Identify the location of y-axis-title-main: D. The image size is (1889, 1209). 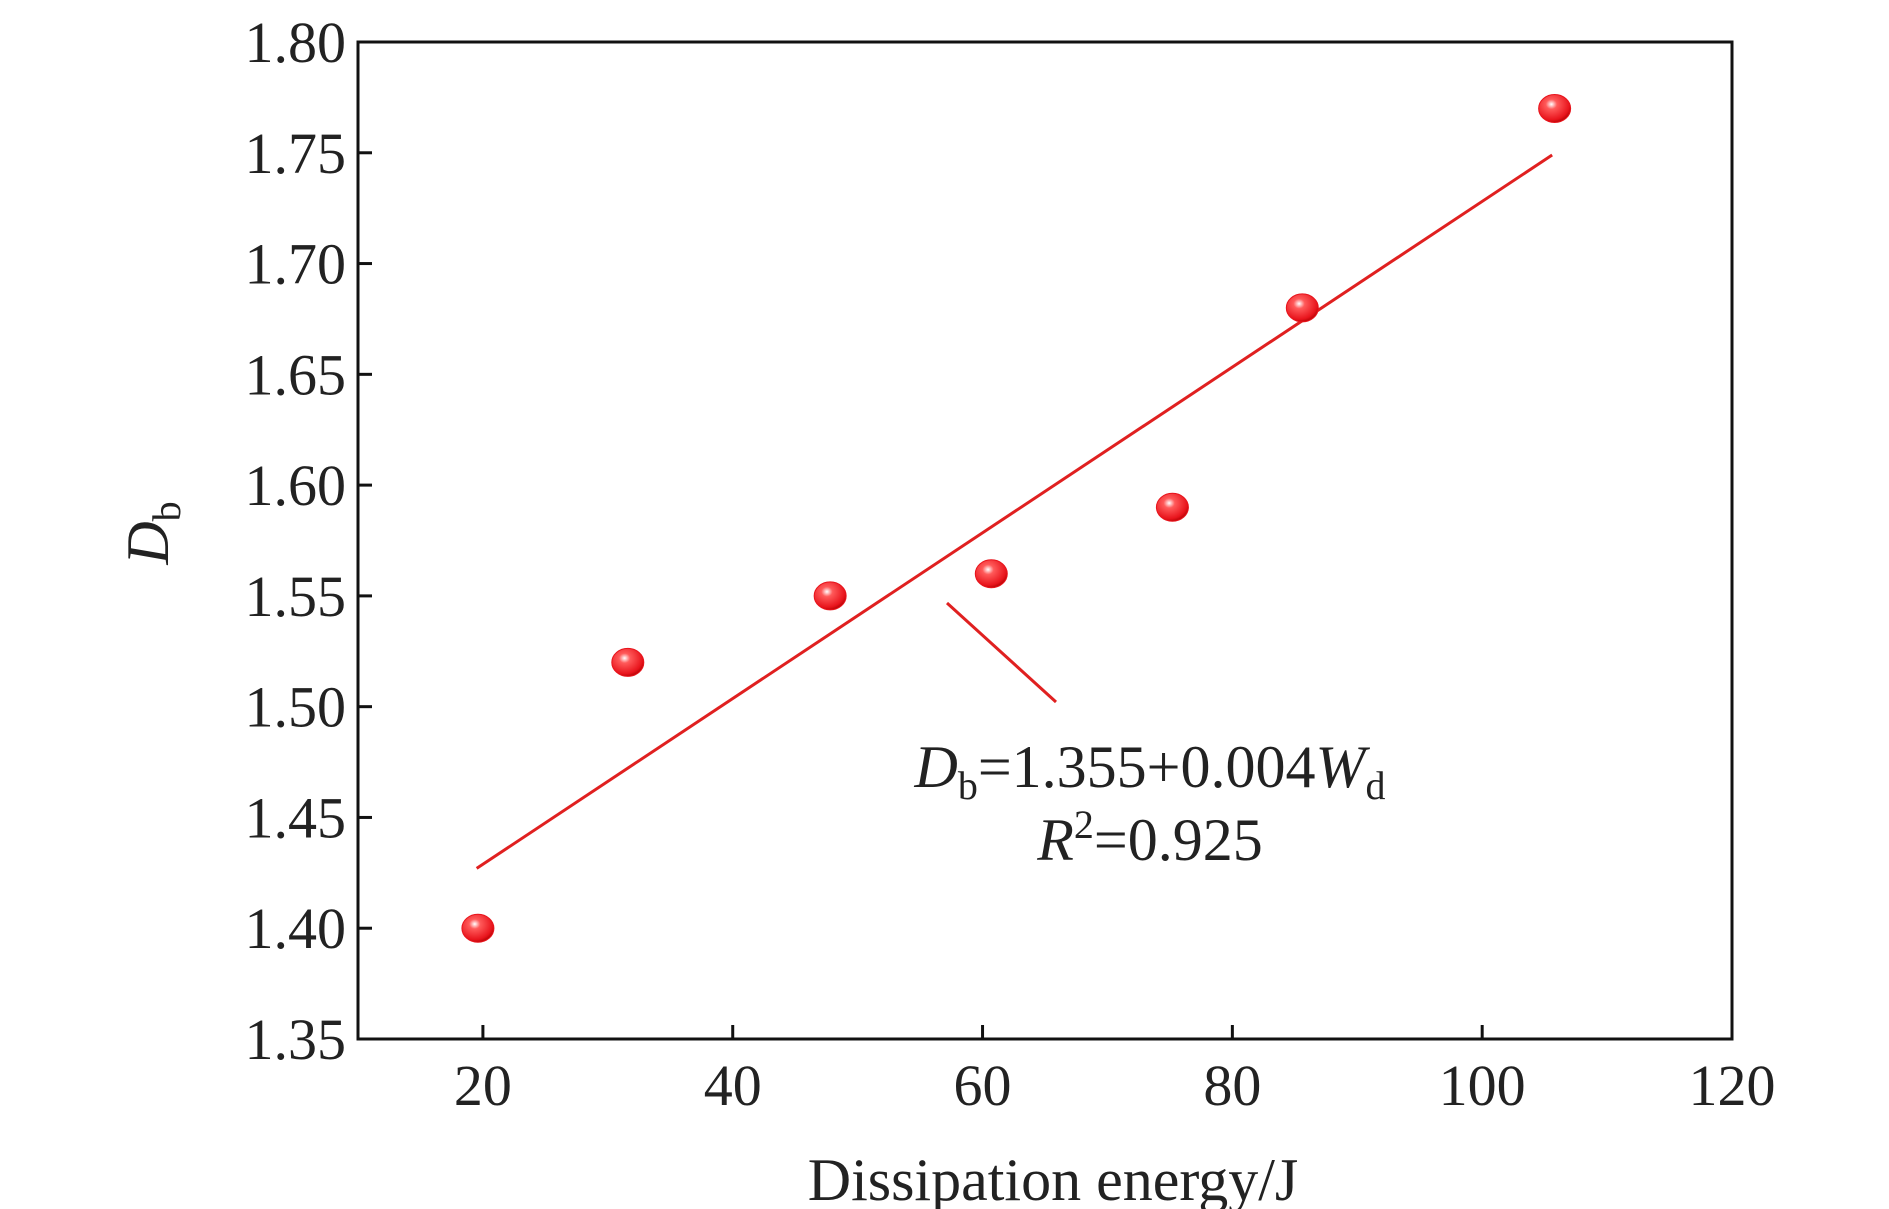
(148, 543).